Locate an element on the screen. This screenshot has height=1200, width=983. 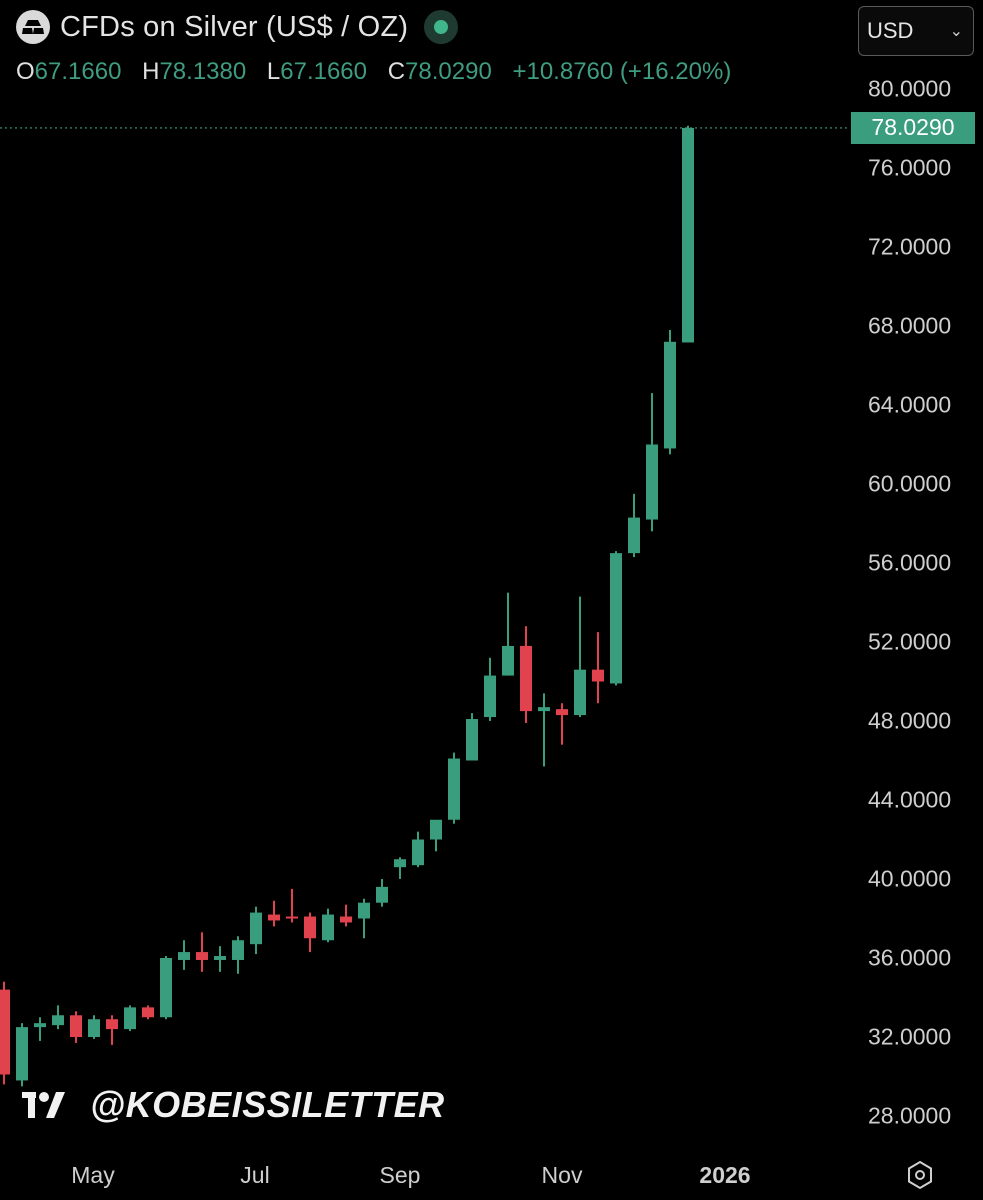
low-label: L is located at coordinates (273, 71).